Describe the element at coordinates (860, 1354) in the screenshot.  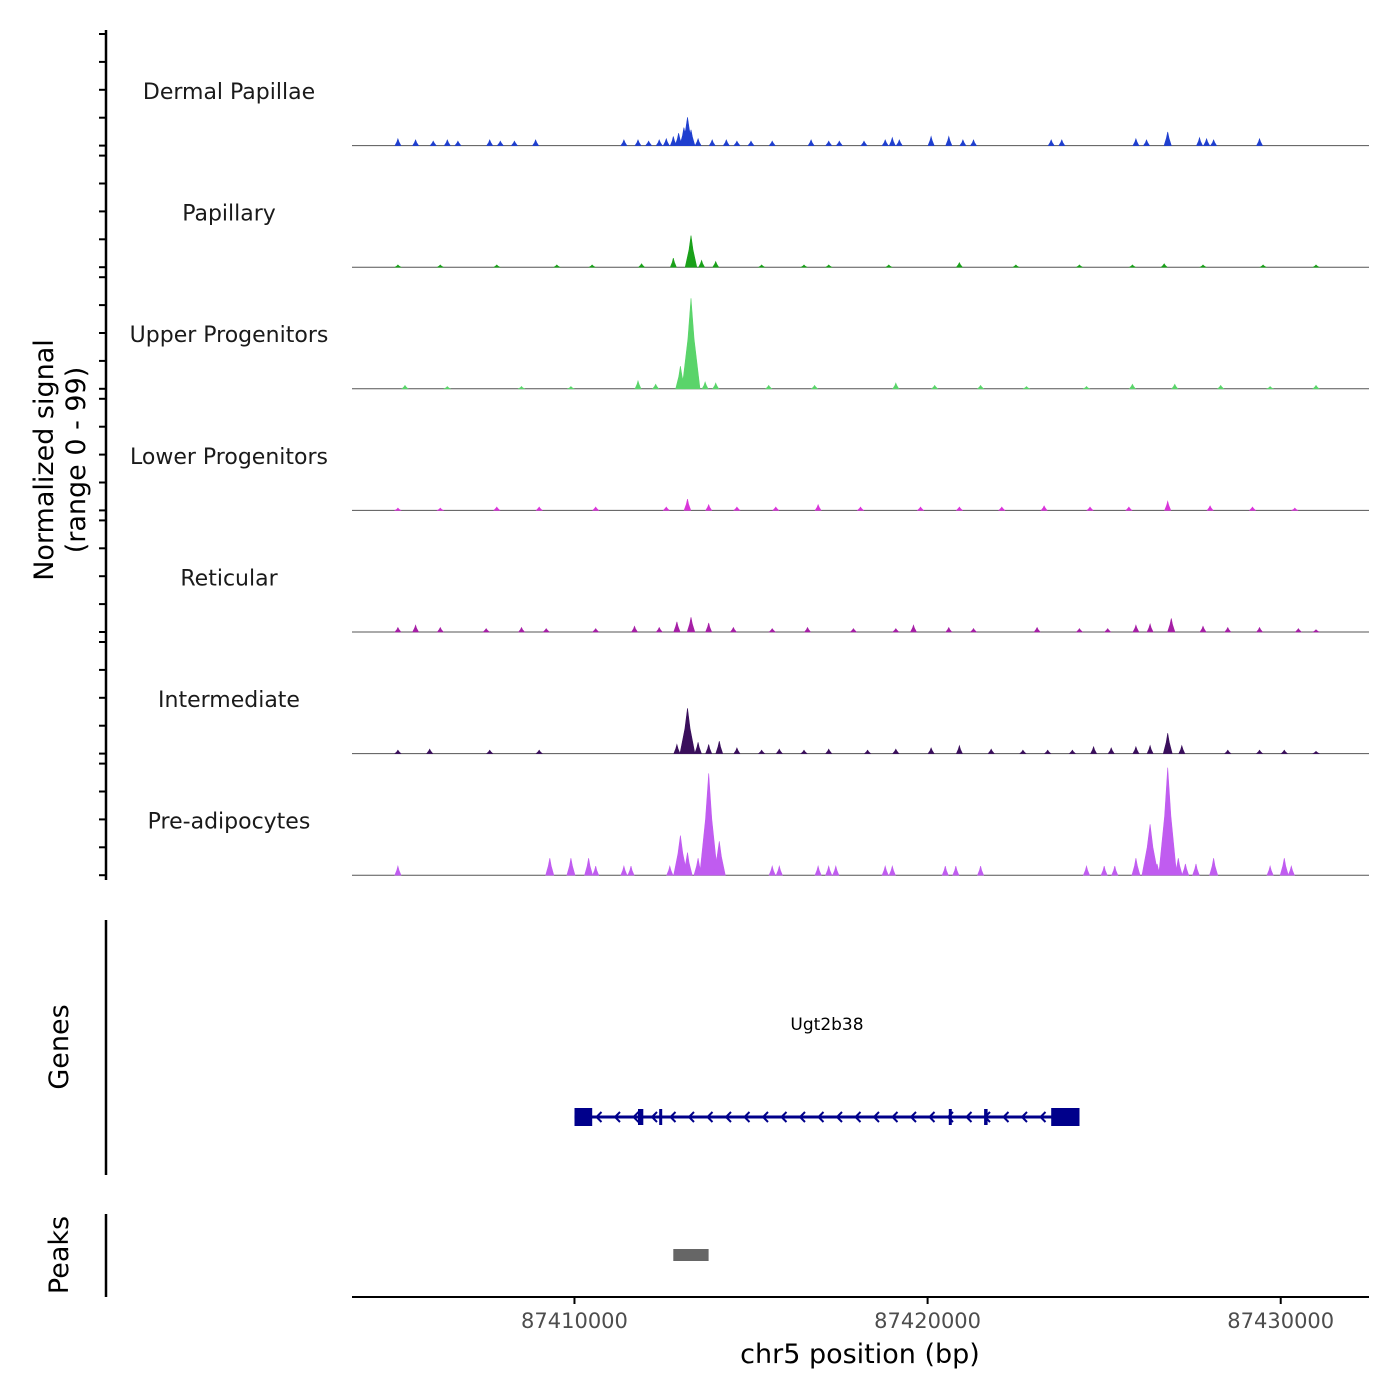
I see `x-axis-title: chr5 position (bp)` at that location.